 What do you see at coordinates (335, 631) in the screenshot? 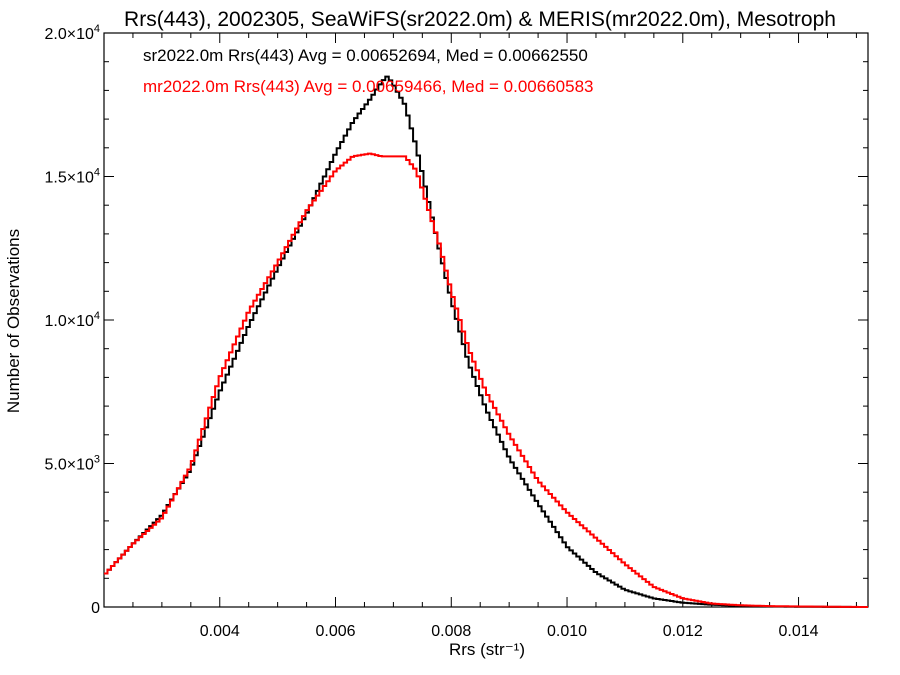
I see `x-tick-label: 0.006` at bounding box center [335, 631].